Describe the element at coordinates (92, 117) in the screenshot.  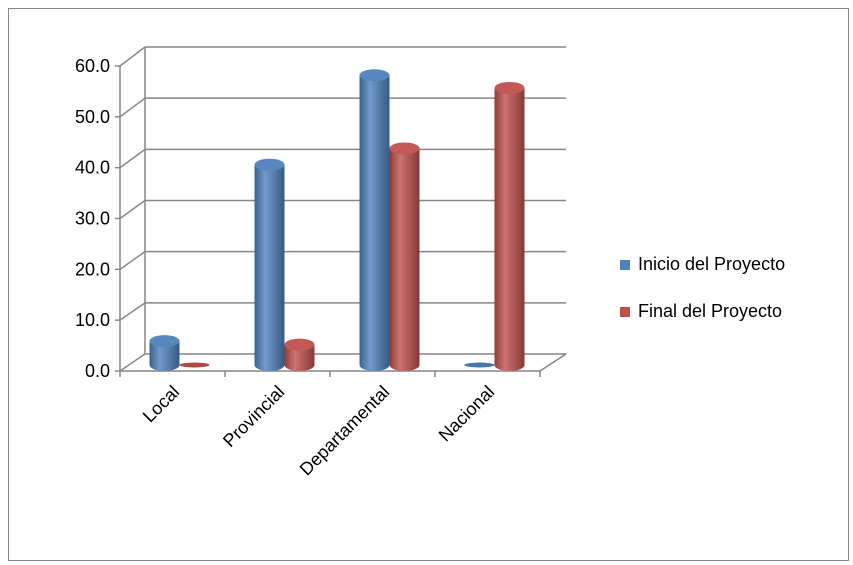
I see `y-tick-label: 50.0` at that location.